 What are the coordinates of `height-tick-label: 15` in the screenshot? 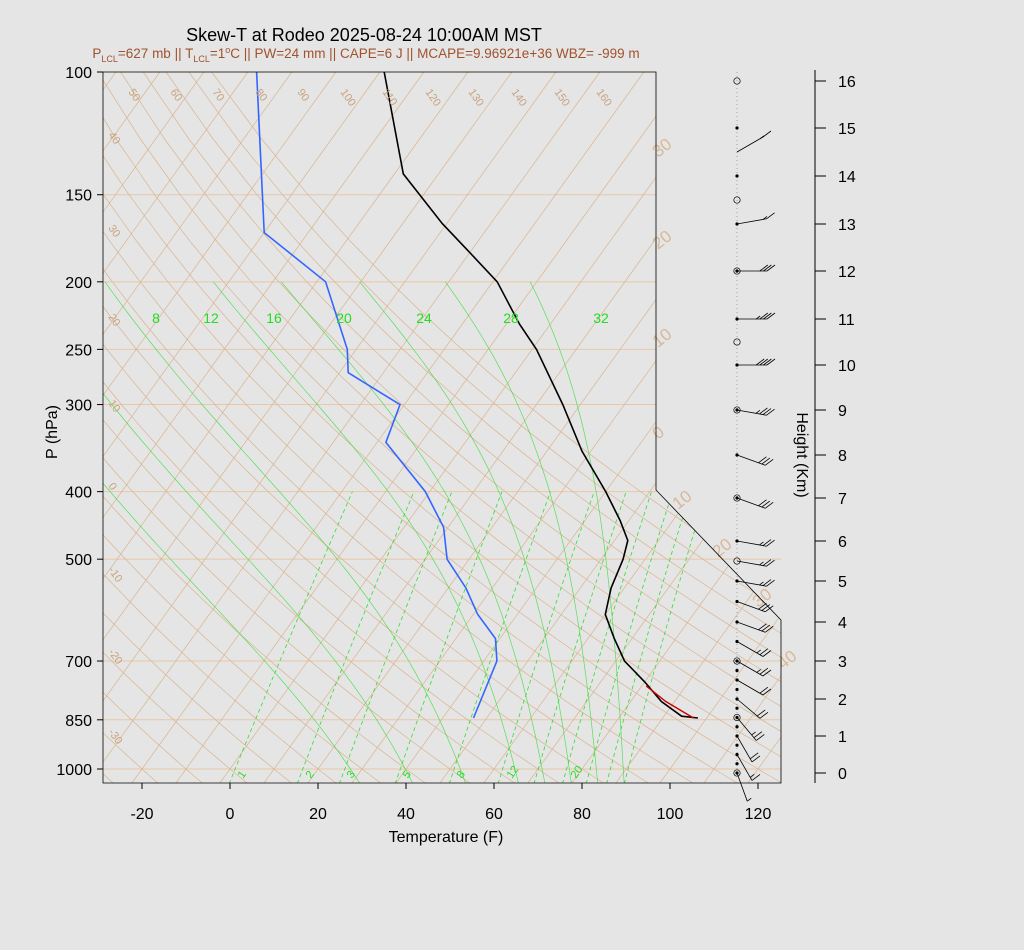 It's located at (847, 129).